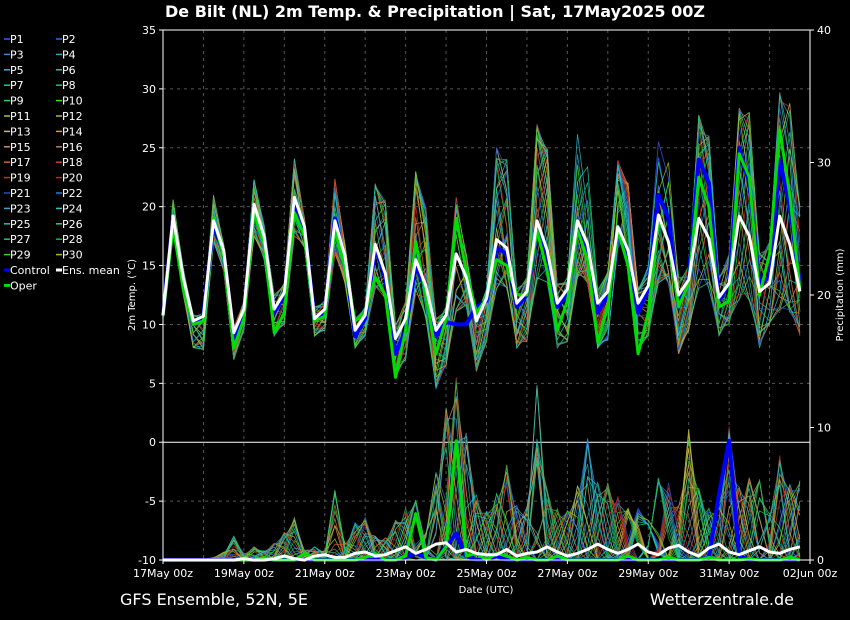 The image size is (850, 620). Describe the element at coordinates (72, 131) in the screenshot. I see `legend-label: P14` at that location.